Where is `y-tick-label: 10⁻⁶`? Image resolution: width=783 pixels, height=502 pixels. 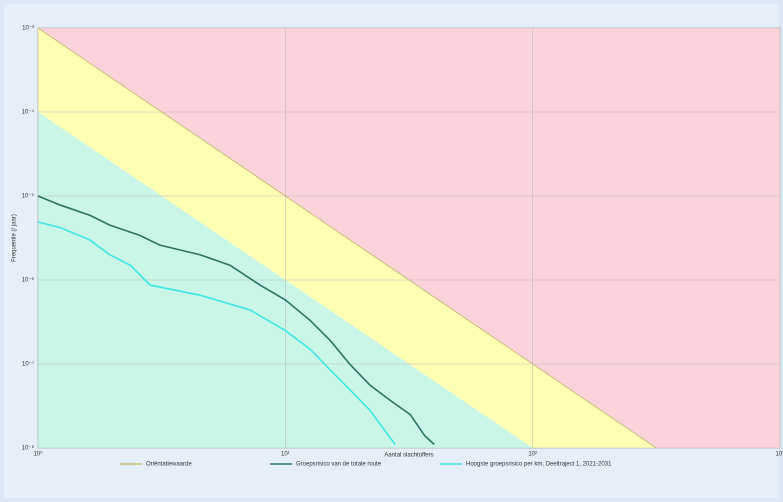
y-tick-label: 10⁻⁶ is located at coordinates (28, 280).